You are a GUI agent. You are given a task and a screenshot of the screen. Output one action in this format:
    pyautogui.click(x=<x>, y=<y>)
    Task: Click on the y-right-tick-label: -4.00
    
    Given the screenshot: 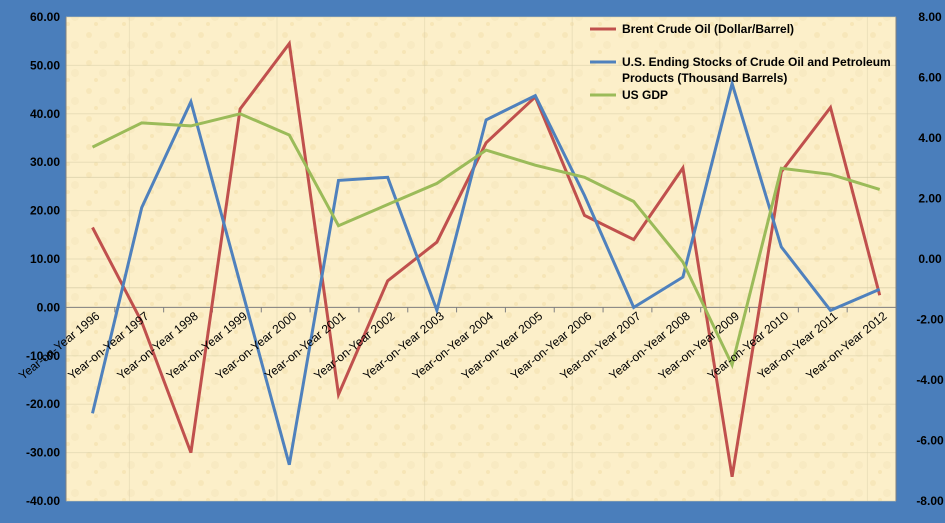 What is the action you would take?
    pyautogui.click(x=930, y=380)
    